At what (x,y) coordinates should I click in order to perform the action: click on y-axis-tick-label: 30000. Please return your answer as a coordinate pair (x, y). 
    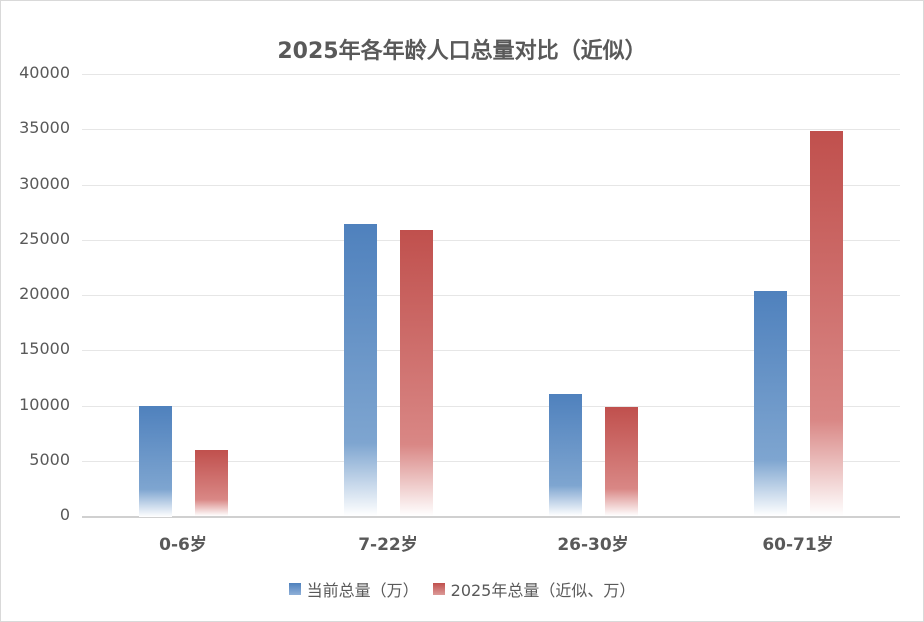
    Looking at the image, I should click on (44, 183).